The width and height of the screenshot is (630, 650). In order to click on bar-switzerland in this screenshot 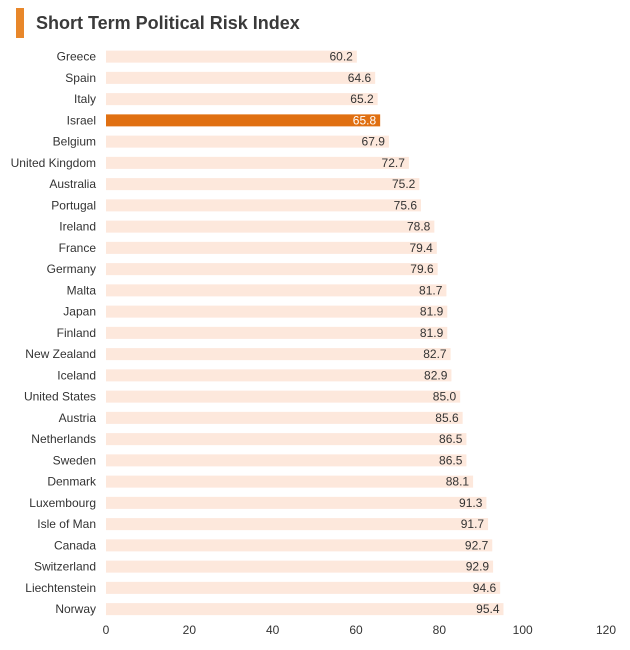, I will do `click(300, 566)`.